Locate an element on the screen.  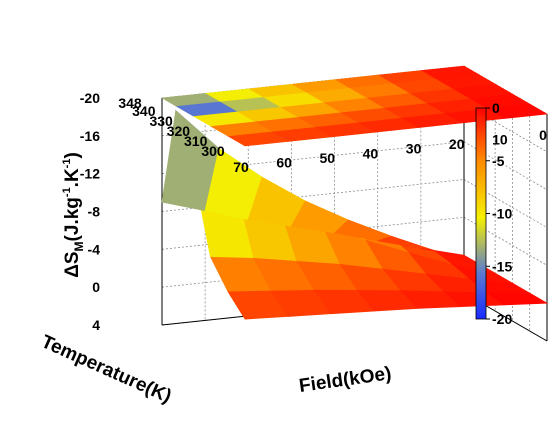
z-axis-title-unit-c: ) is located at coordinates (72, 155).